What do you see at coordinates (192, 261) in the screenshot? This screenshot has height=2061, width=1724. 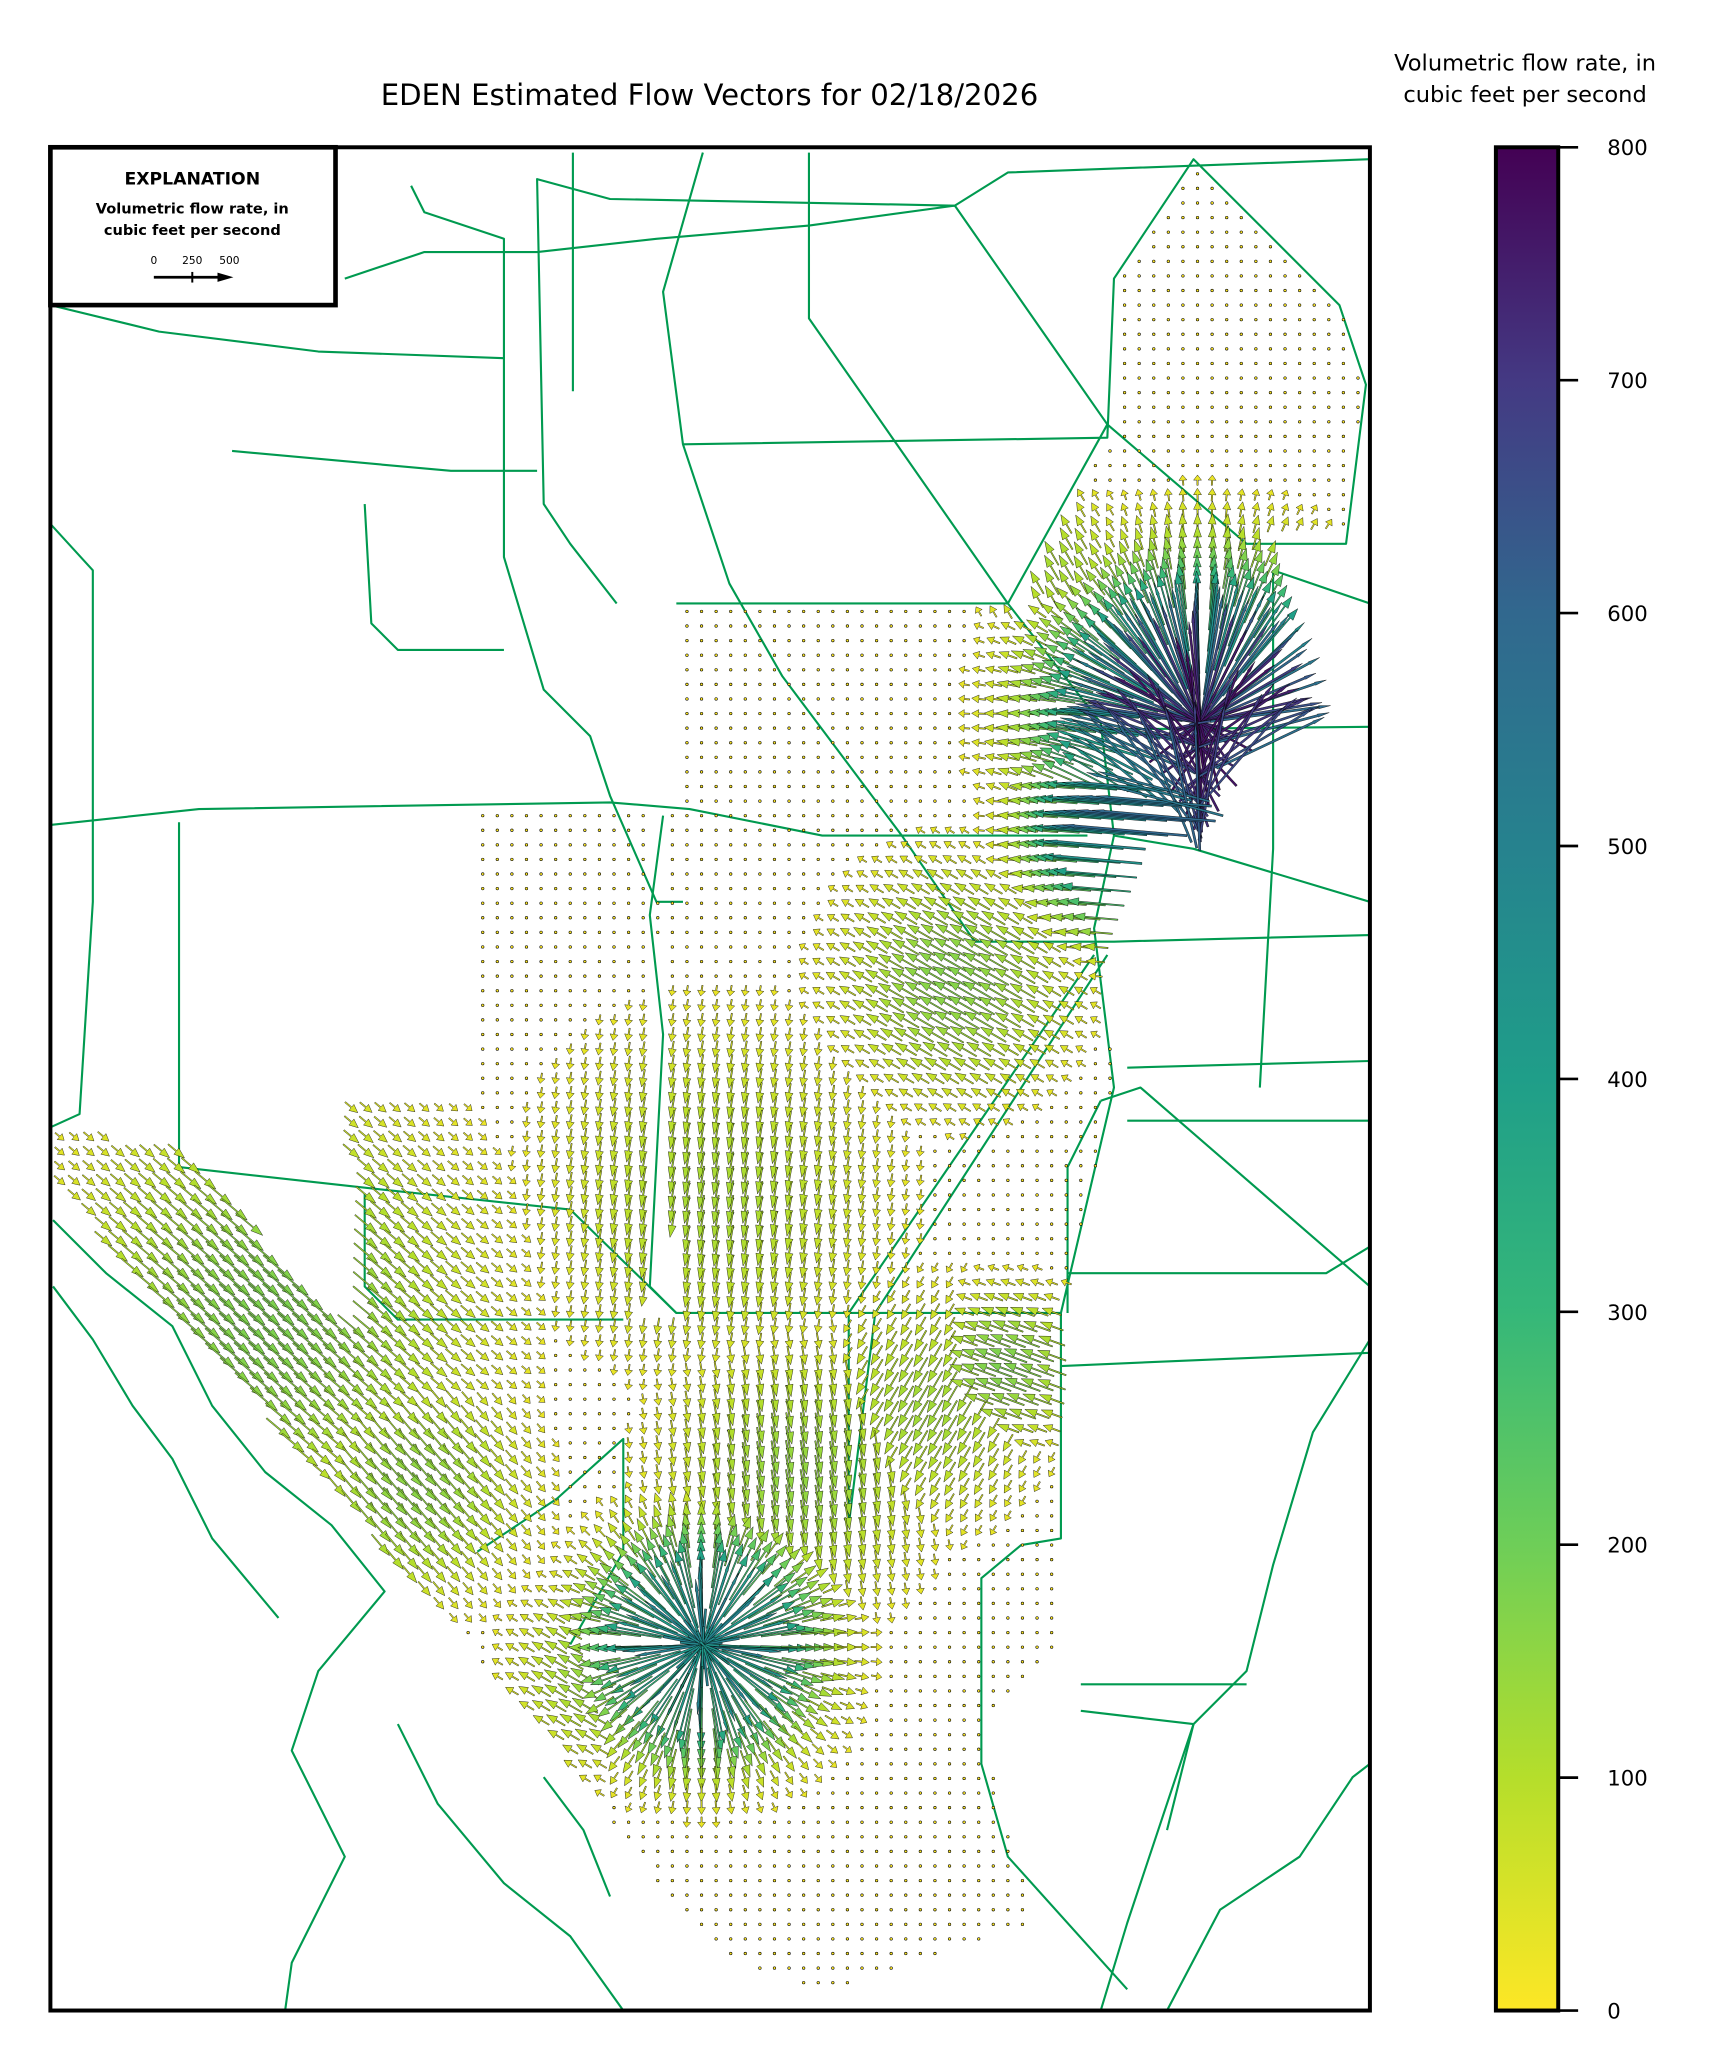 I see `scale-label-250: 250` at bounding box center [192, 261].